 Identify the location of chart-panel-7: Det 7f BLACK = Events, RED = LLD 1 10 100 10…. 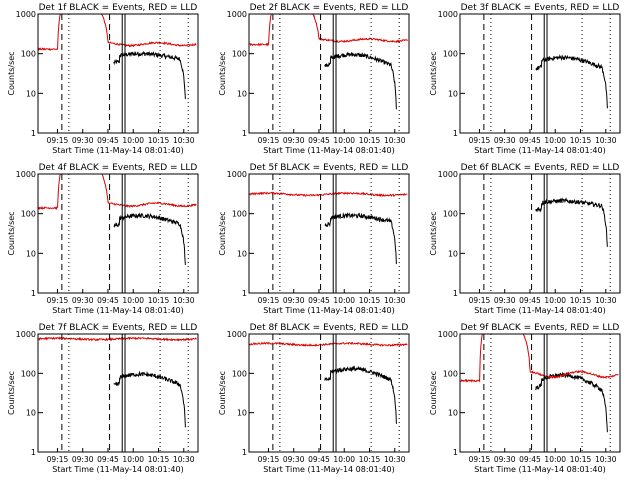
(103, 398).